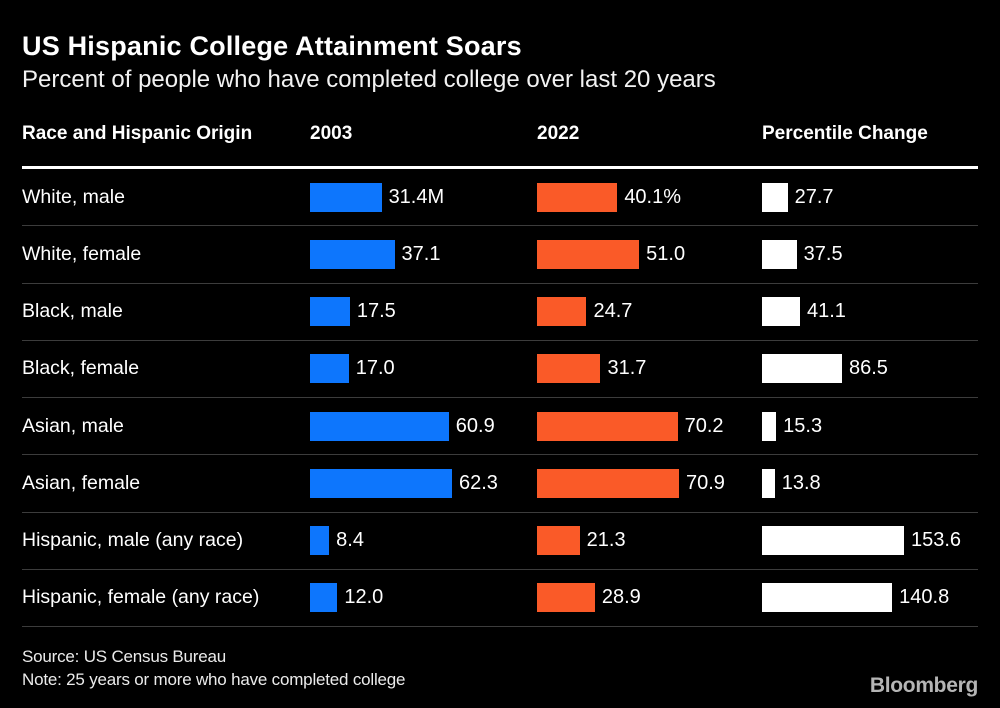  Describe the element at coordinates (423, 312) in the screenshot. I see `cell-2003: 17.5` at that location.